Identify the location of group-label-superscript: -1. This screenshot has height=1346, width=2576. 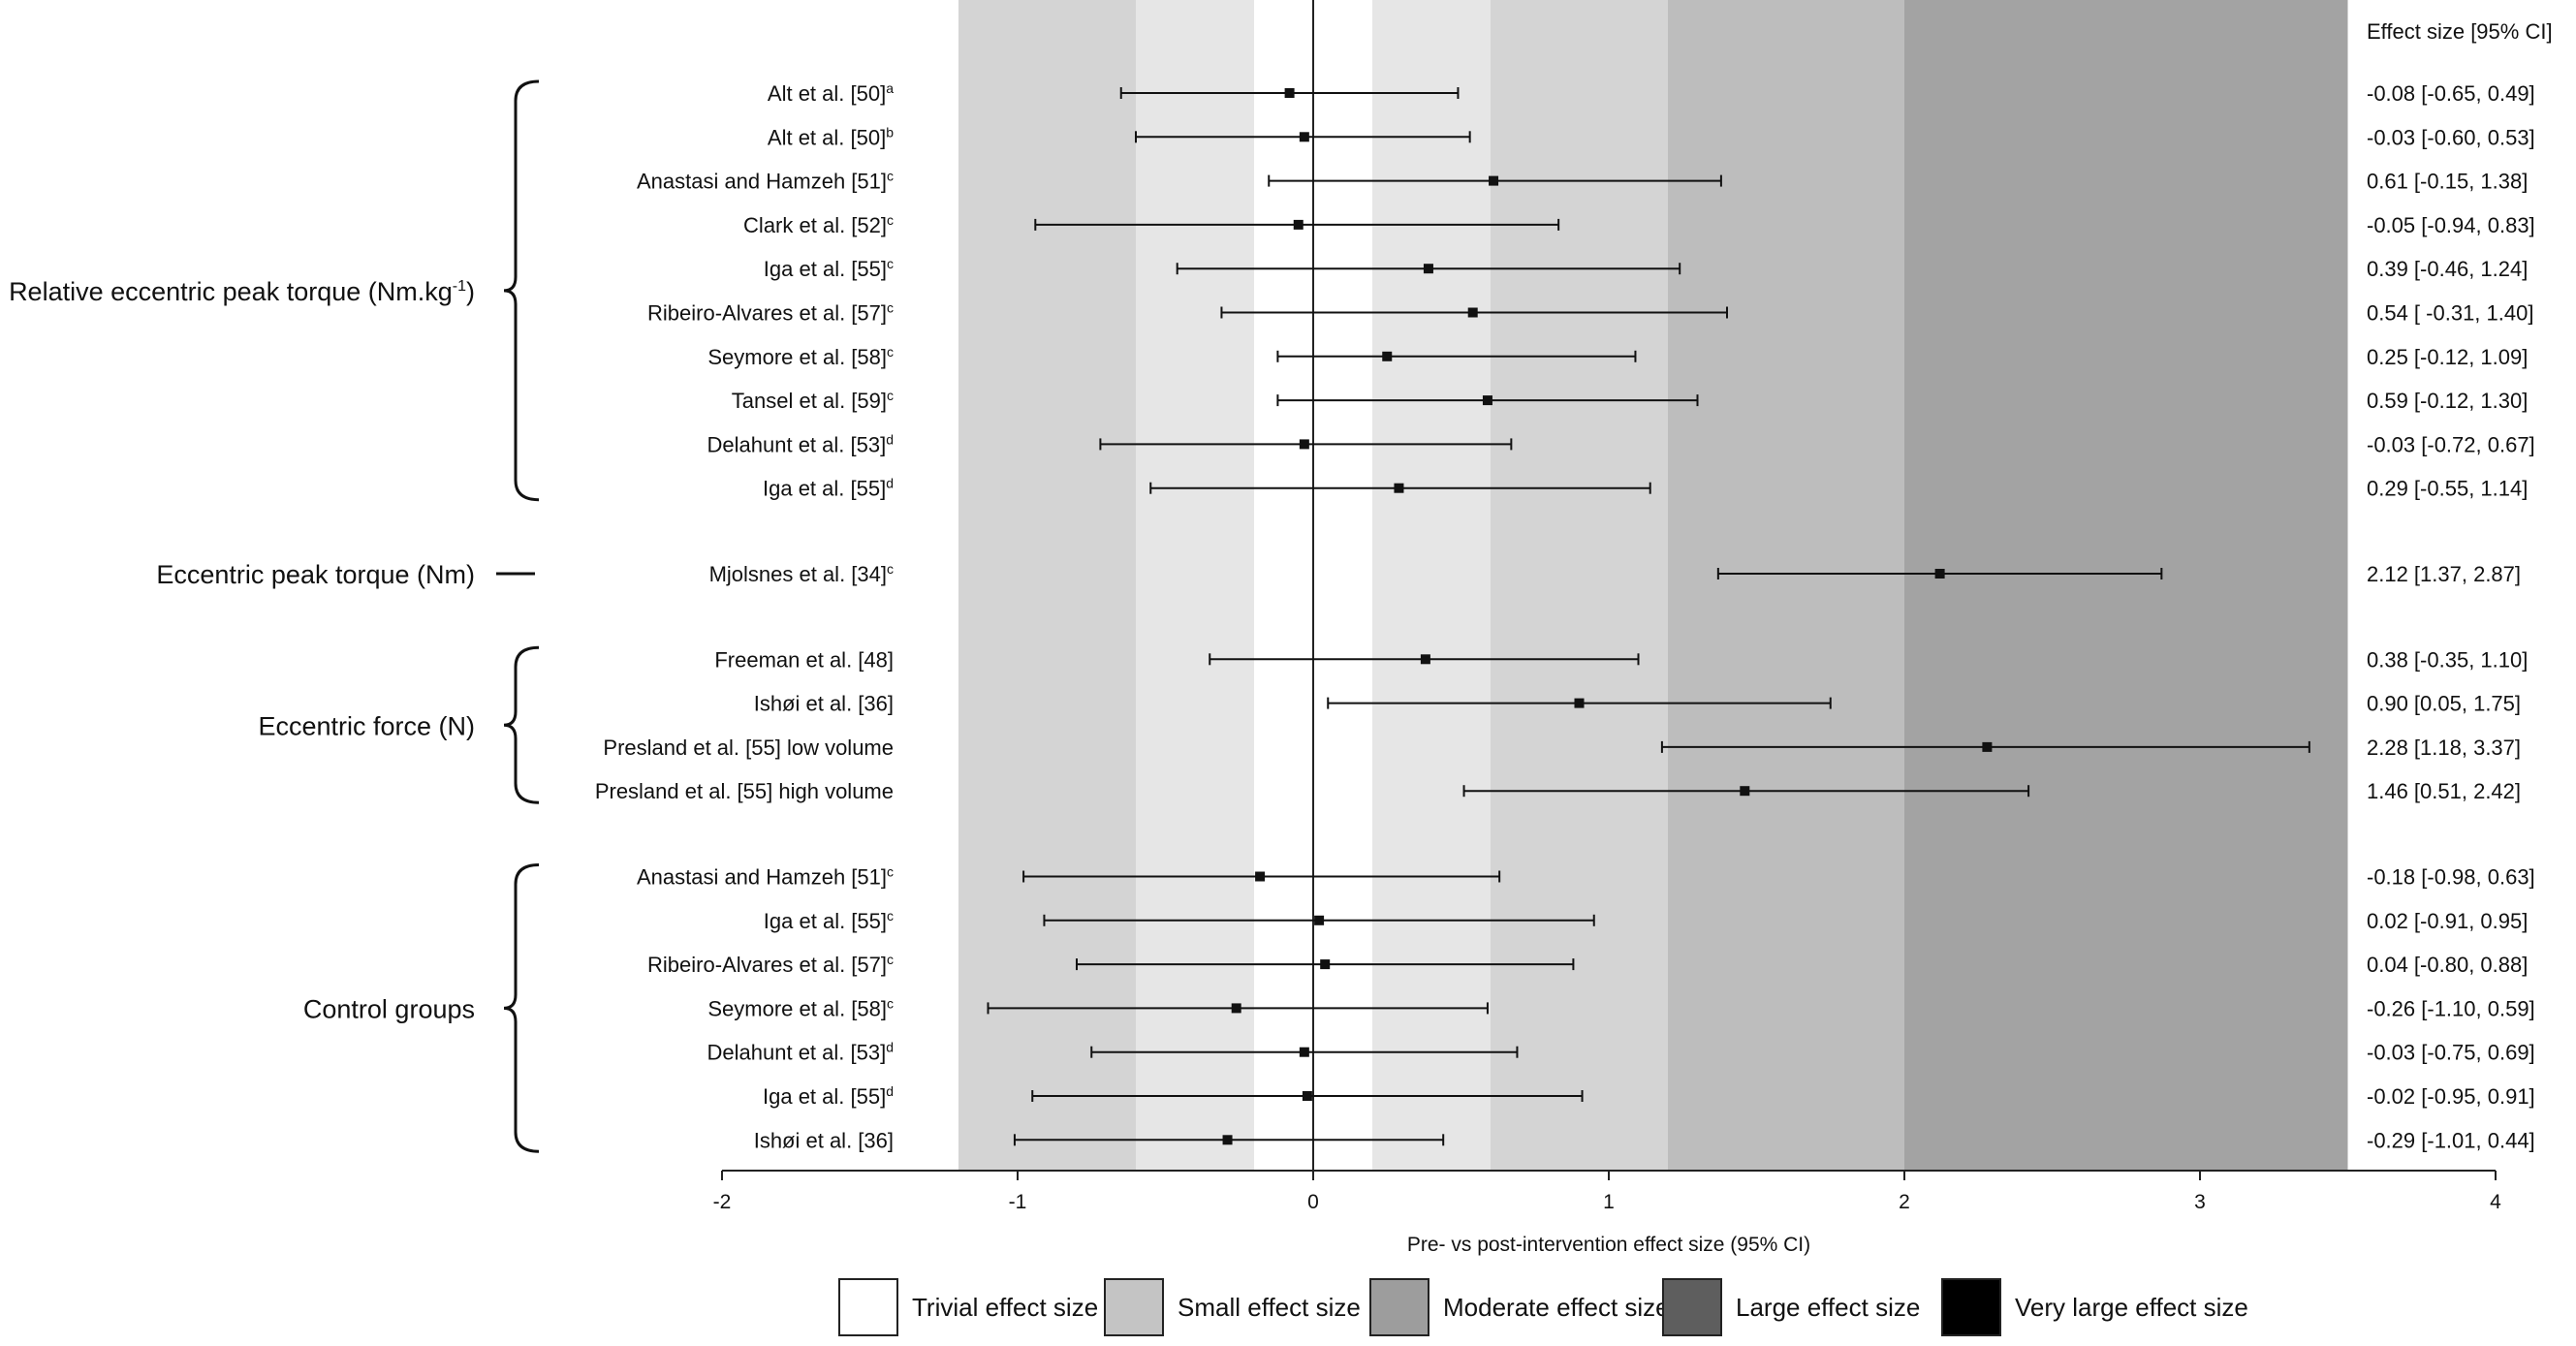
(459, 287).